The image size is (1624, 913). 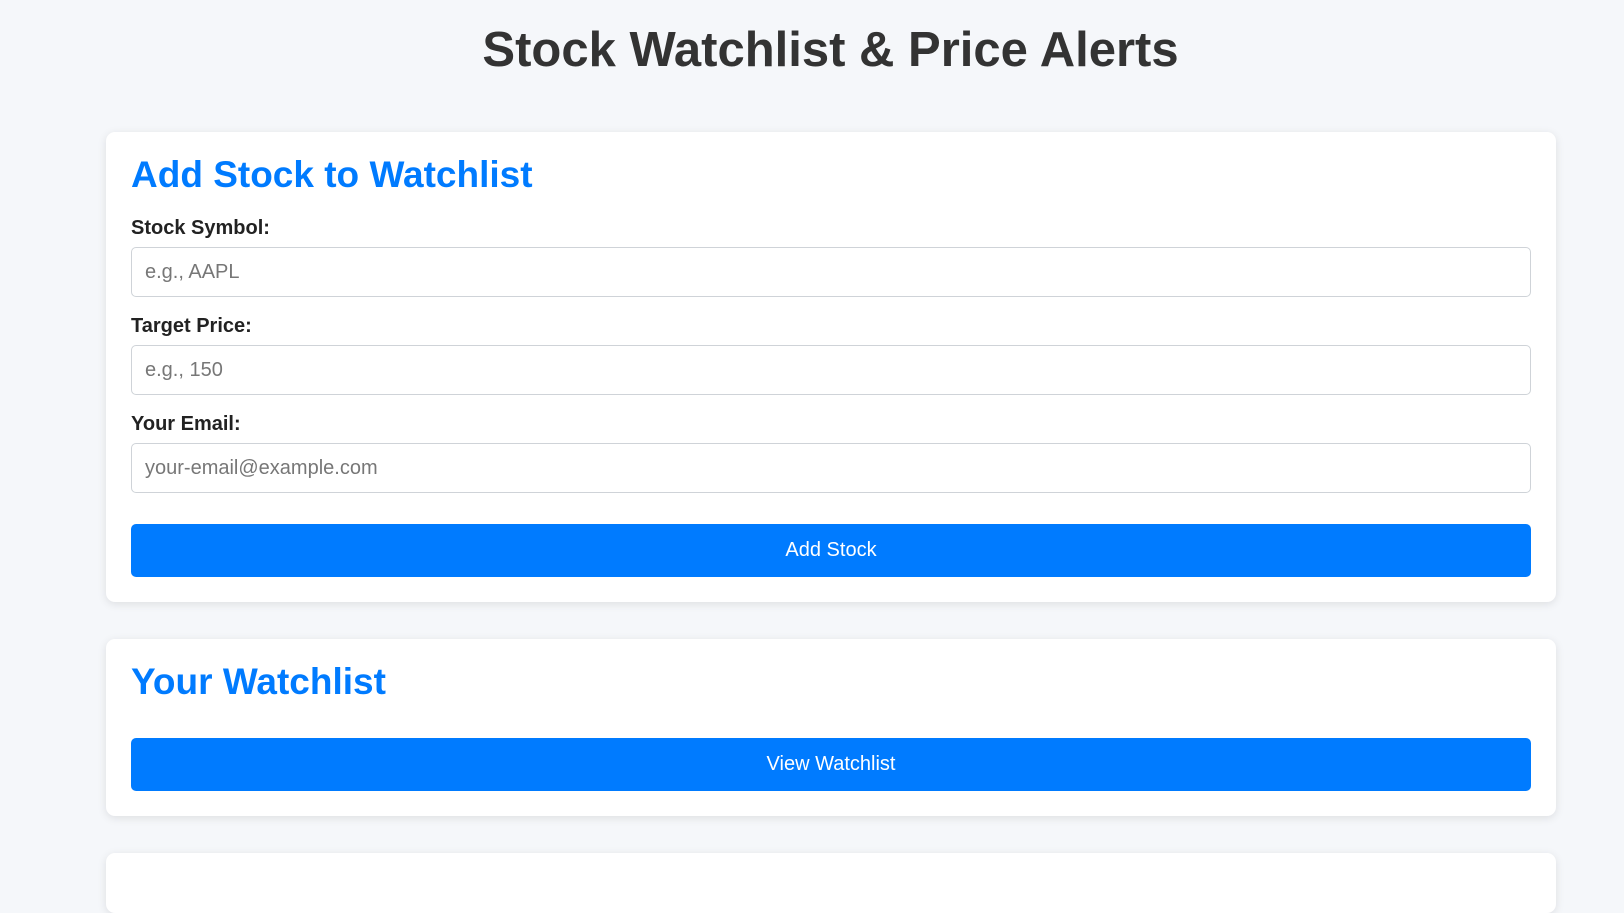 I want to click on page-title: Stock Watchlist & Price Alerts, so click(x=830, y=50).